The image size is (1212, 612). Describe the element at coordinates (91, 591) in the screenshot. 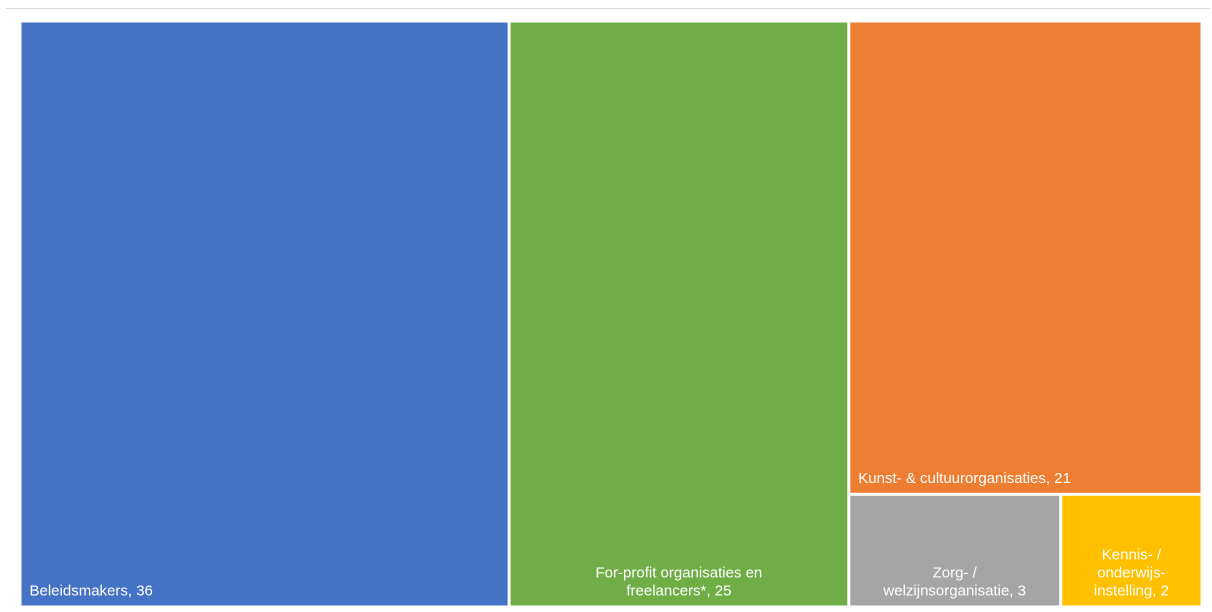

I see `treemap-tile-label: Beleidsmakers, 36` at that location.